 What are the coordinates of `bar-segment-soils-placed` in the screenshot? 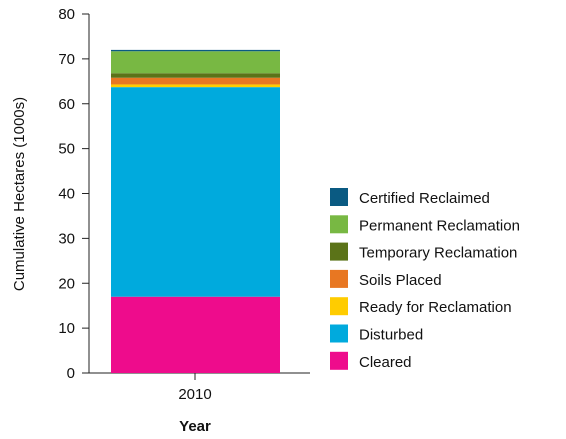 It's located at (195, 81).